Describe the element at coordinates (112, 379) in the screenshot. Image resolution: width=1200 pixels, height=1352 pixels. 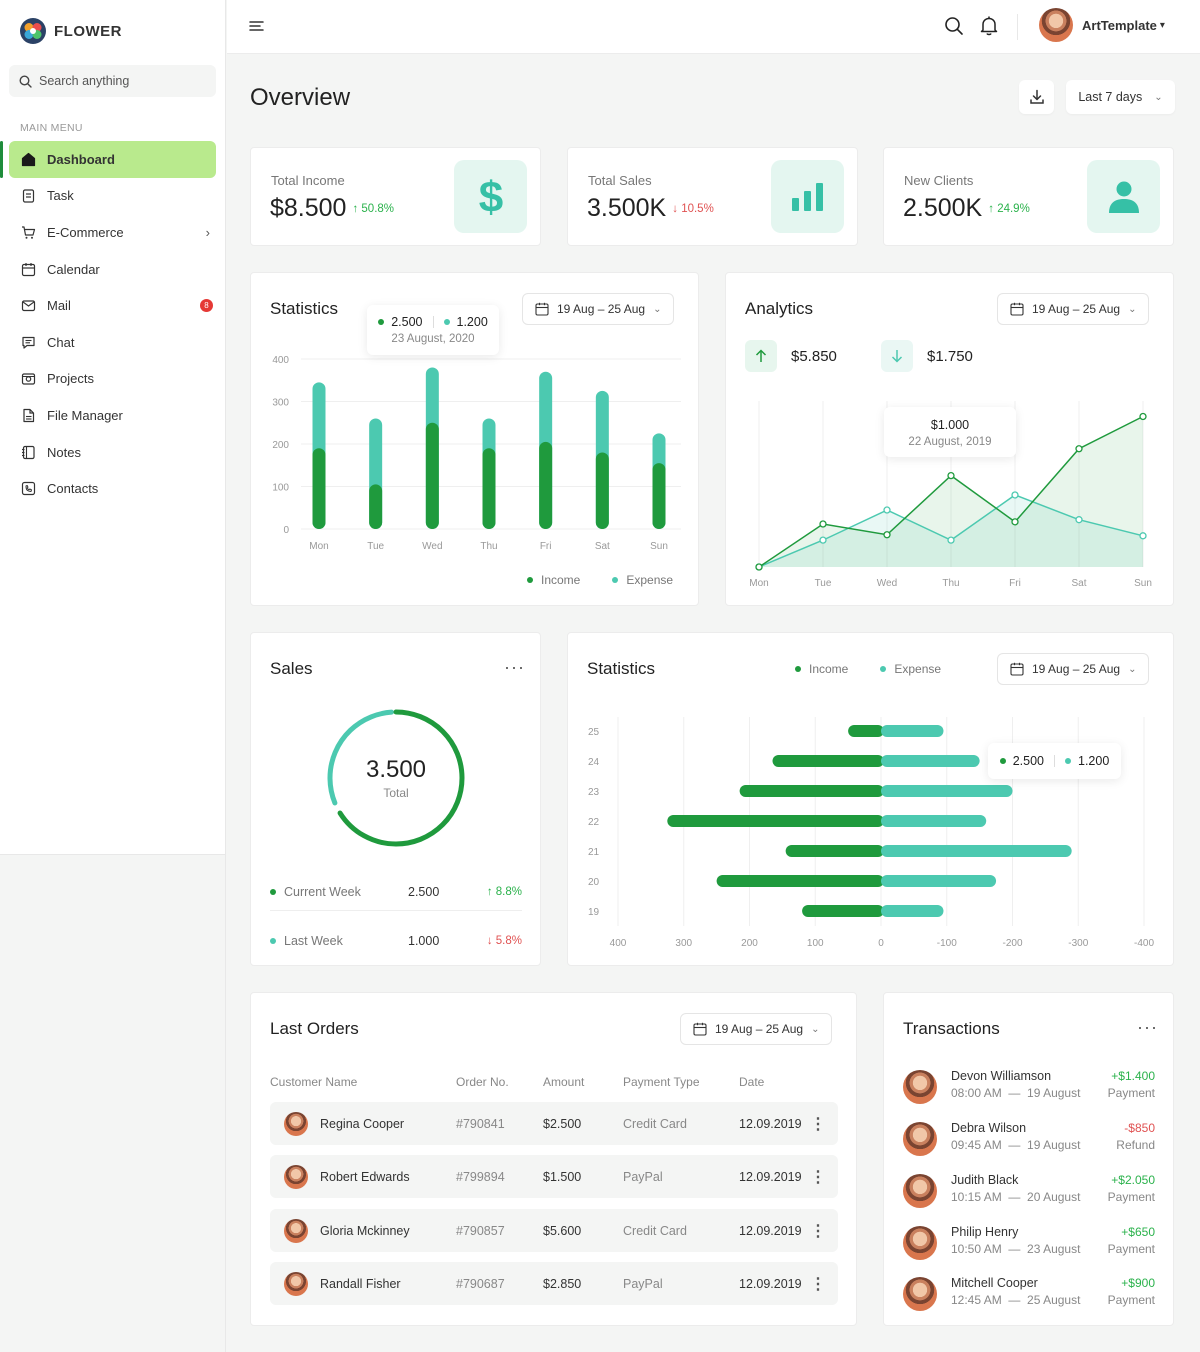
I see `sidebar-item-projects: Projects` at that location.